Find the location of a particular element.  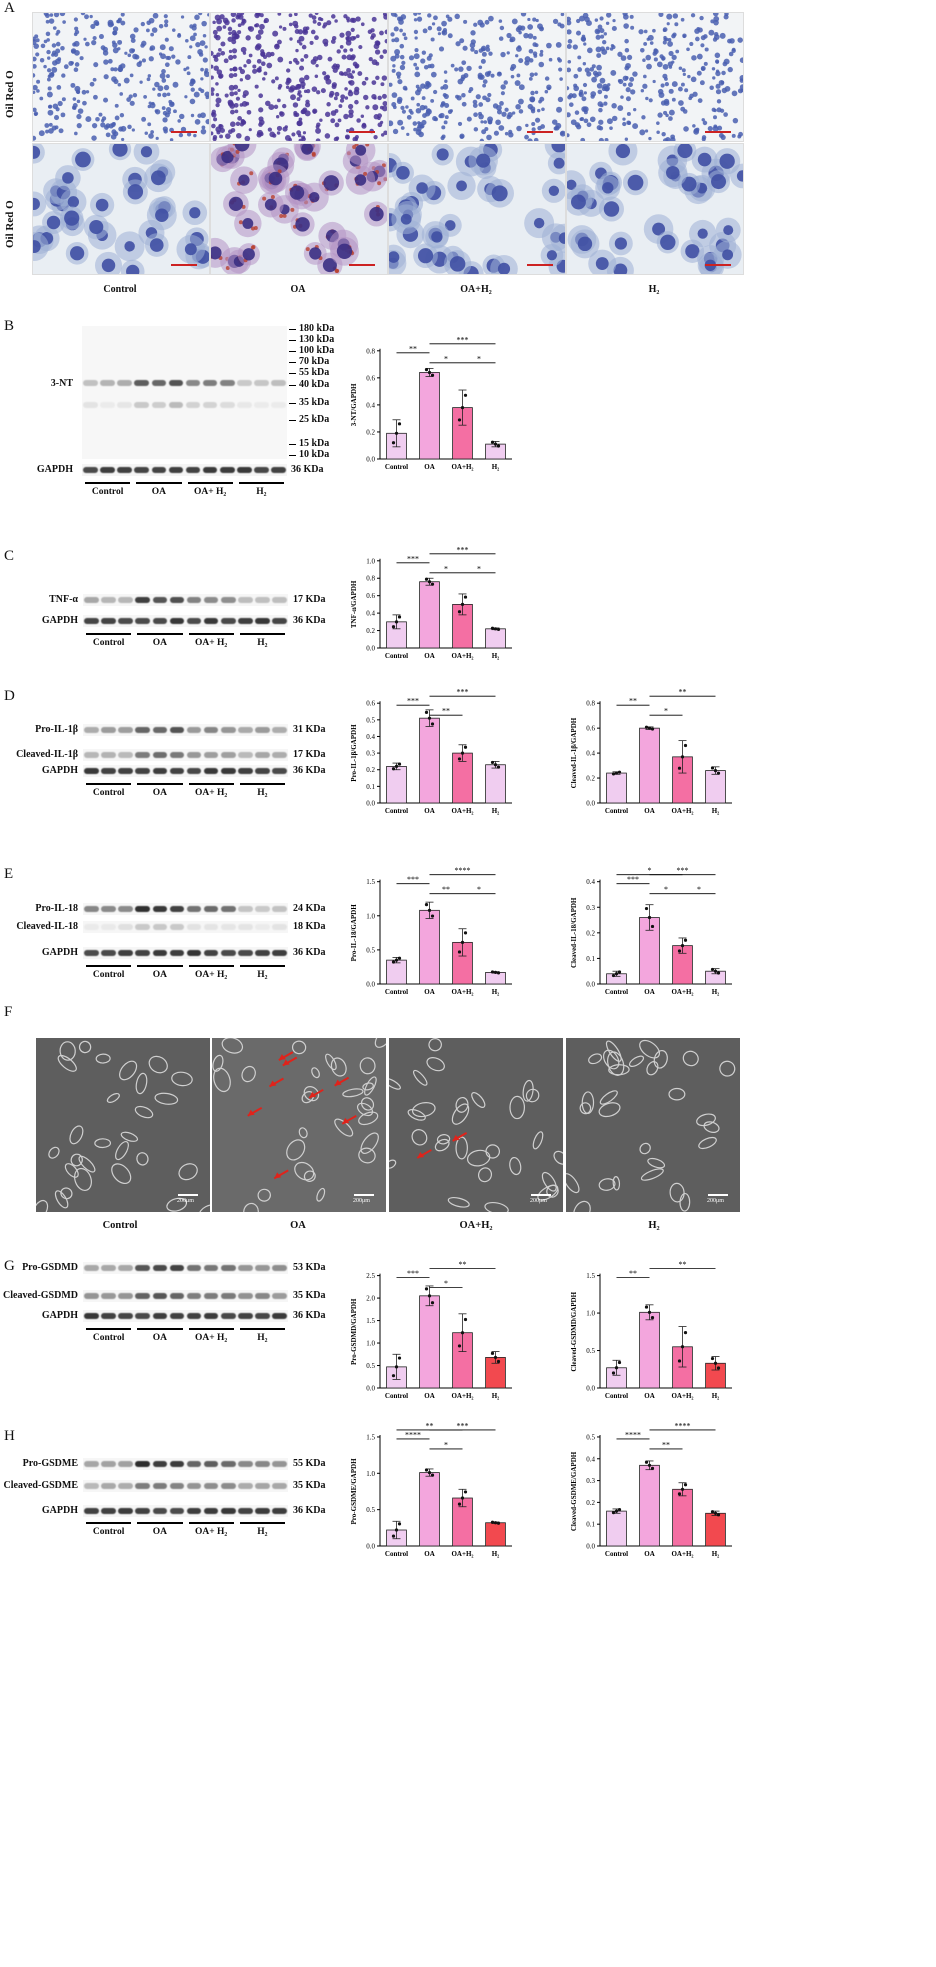

y-tick-label: 0.5 is located at coordinates (590, 1351).